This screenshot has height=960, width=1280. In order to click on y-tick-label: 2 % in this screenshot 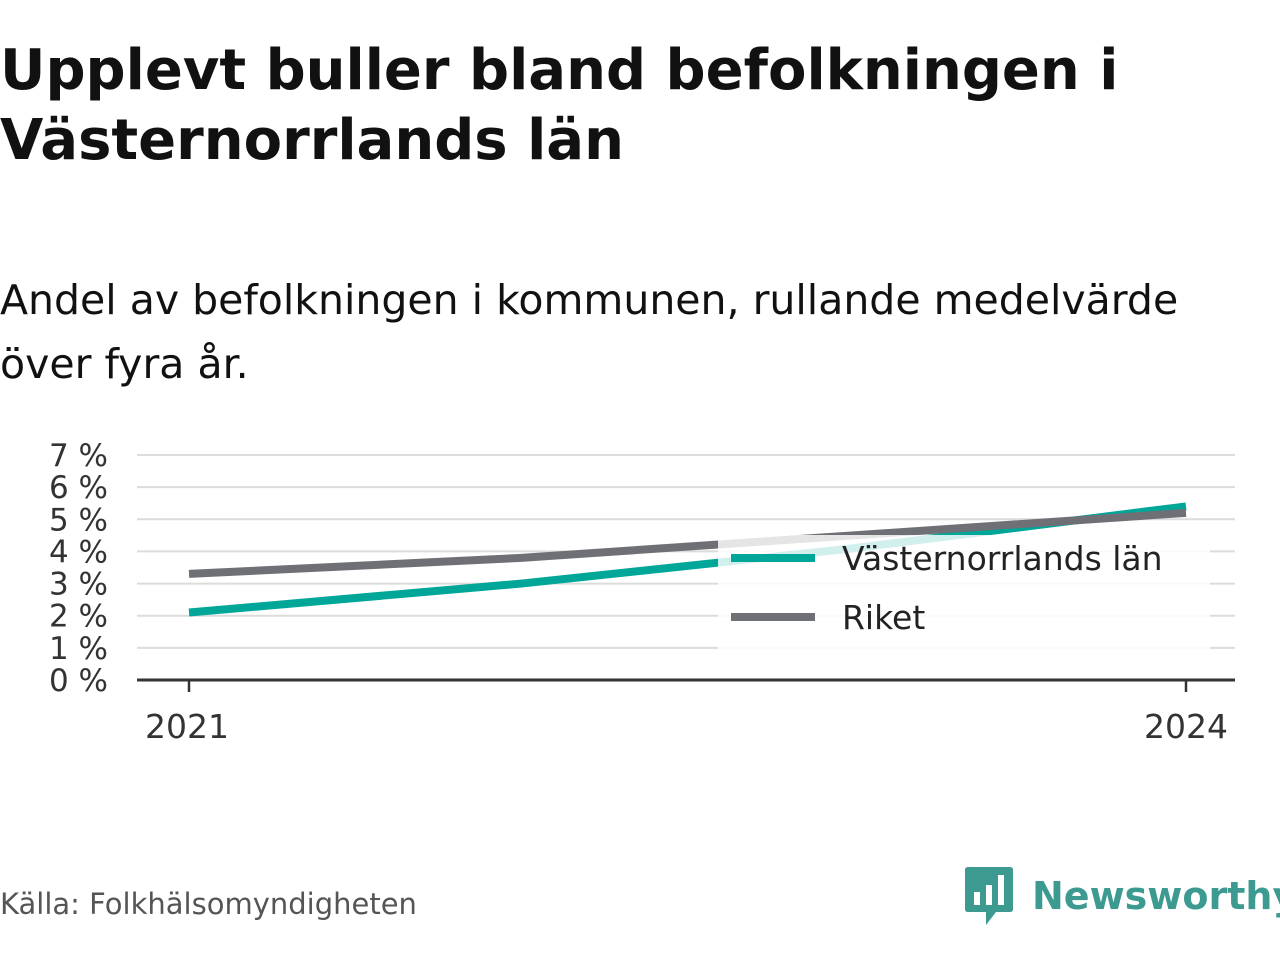, I will do `click(78, 617)`.